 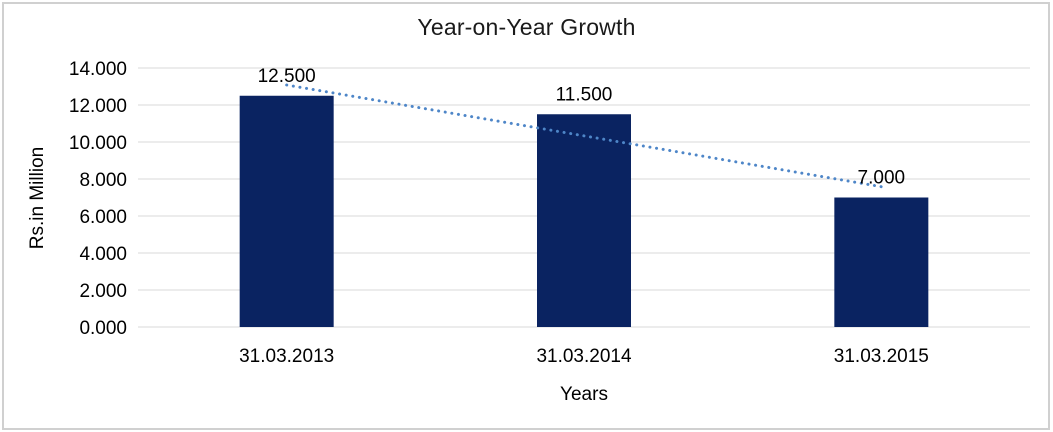 I want to click on bar-data-label: 12.500, so click(x=287, y=76).